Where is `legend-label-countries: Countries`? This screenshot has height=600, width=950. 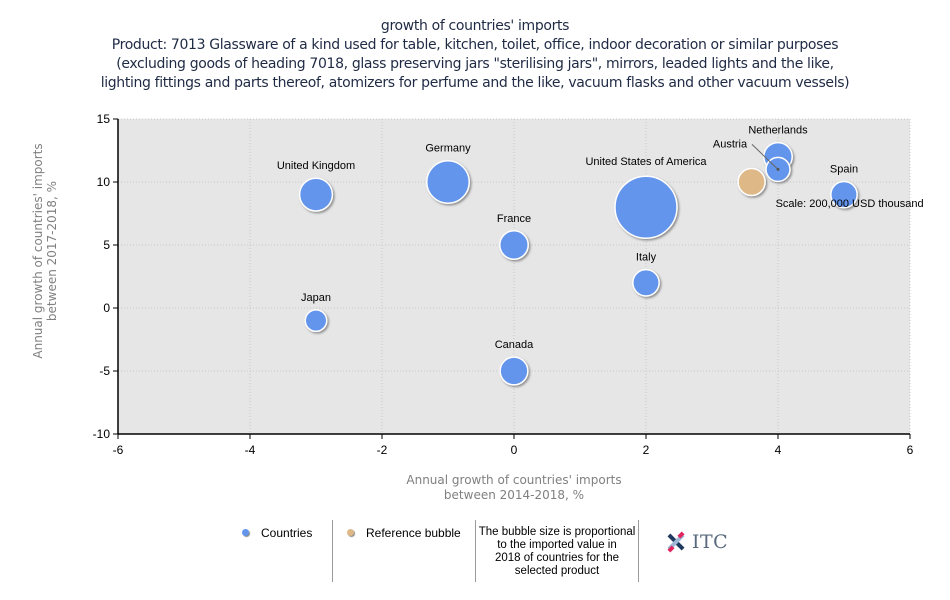
legend-label-countries: Countries is located at coordinates (287, 533).